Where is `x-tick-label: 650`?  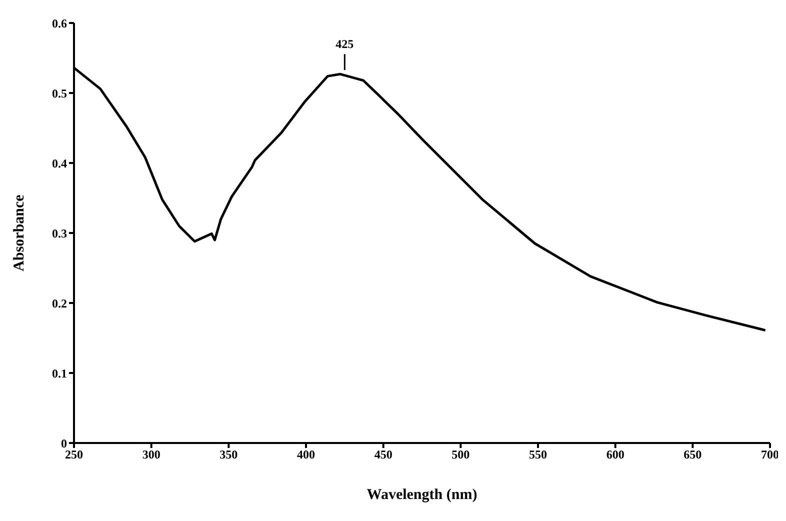 x-tick-label: 650 is located at coordinates (693, 455).